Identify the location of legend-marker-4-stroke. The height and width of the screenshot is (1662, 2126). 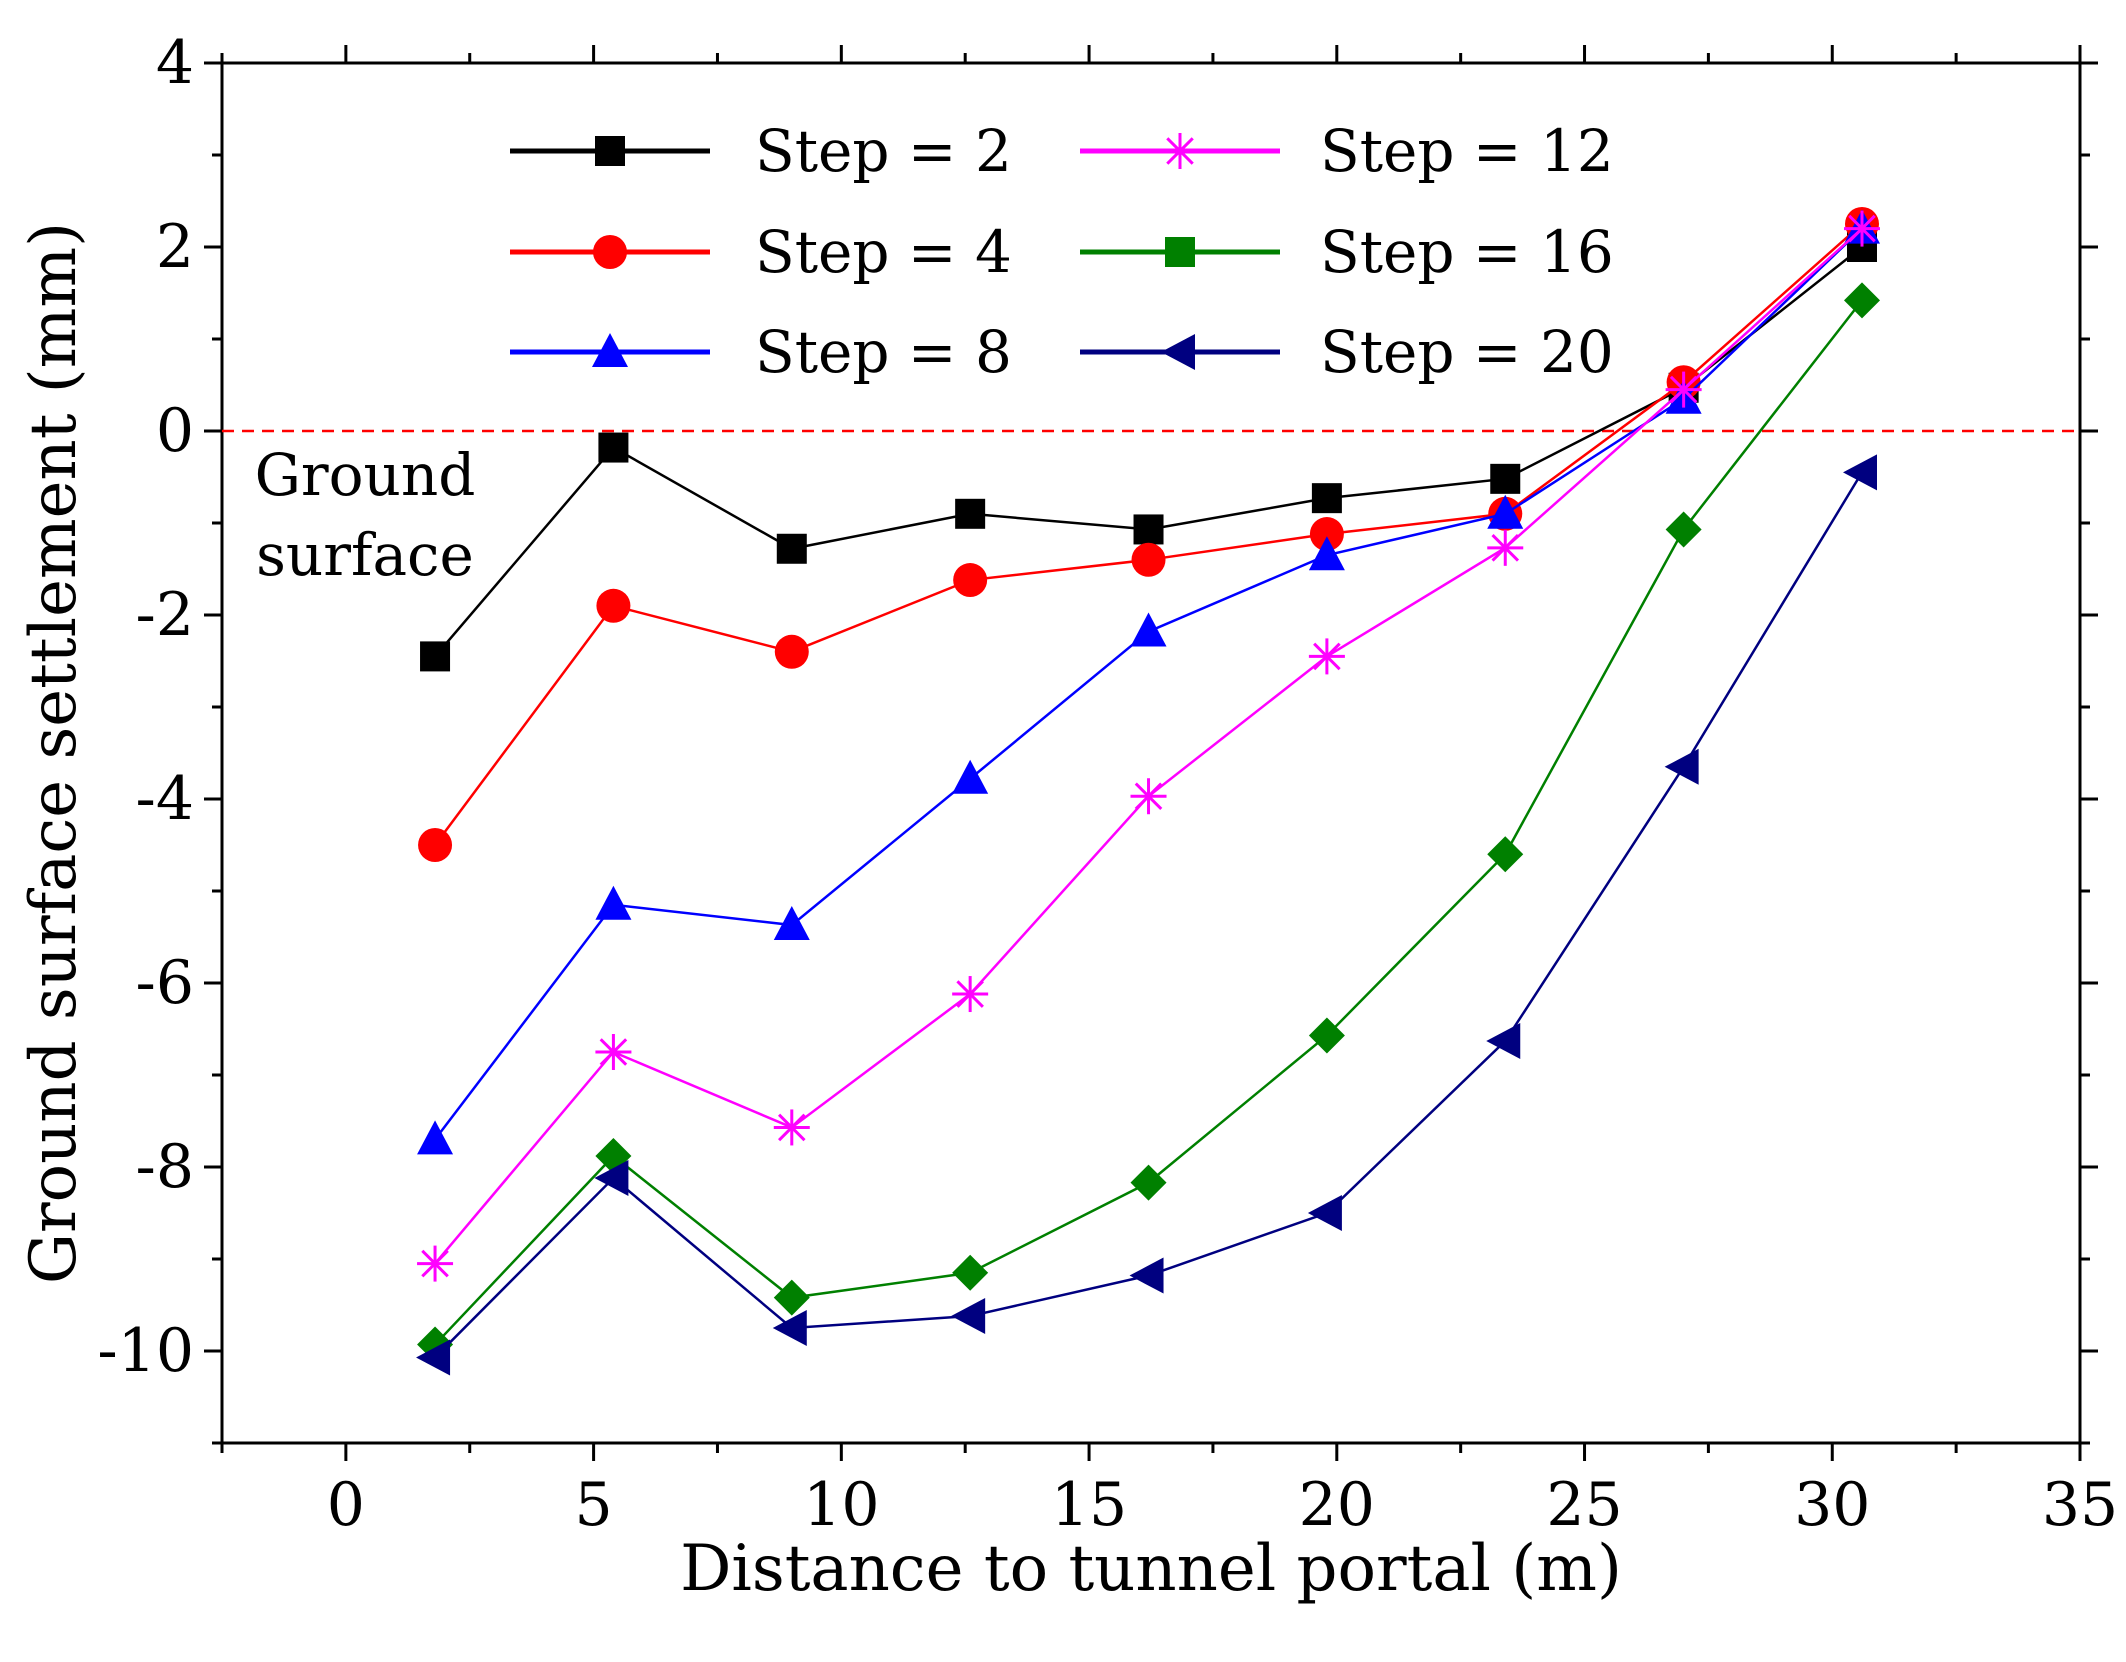
(1180, 151).